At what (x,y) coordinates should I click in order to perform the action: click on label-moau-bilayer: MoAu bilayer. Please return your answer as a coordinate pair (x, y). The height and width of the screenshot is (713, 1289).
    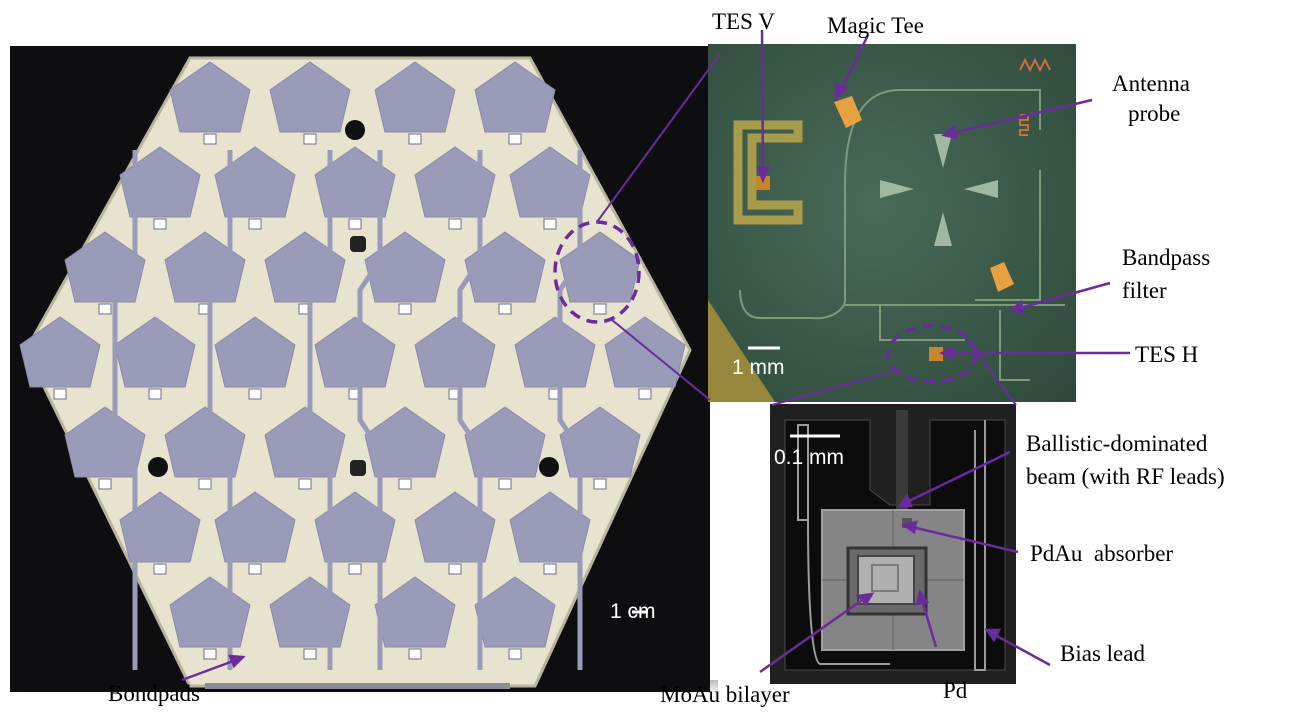
    Looking at the image, I should click on (725, 694).